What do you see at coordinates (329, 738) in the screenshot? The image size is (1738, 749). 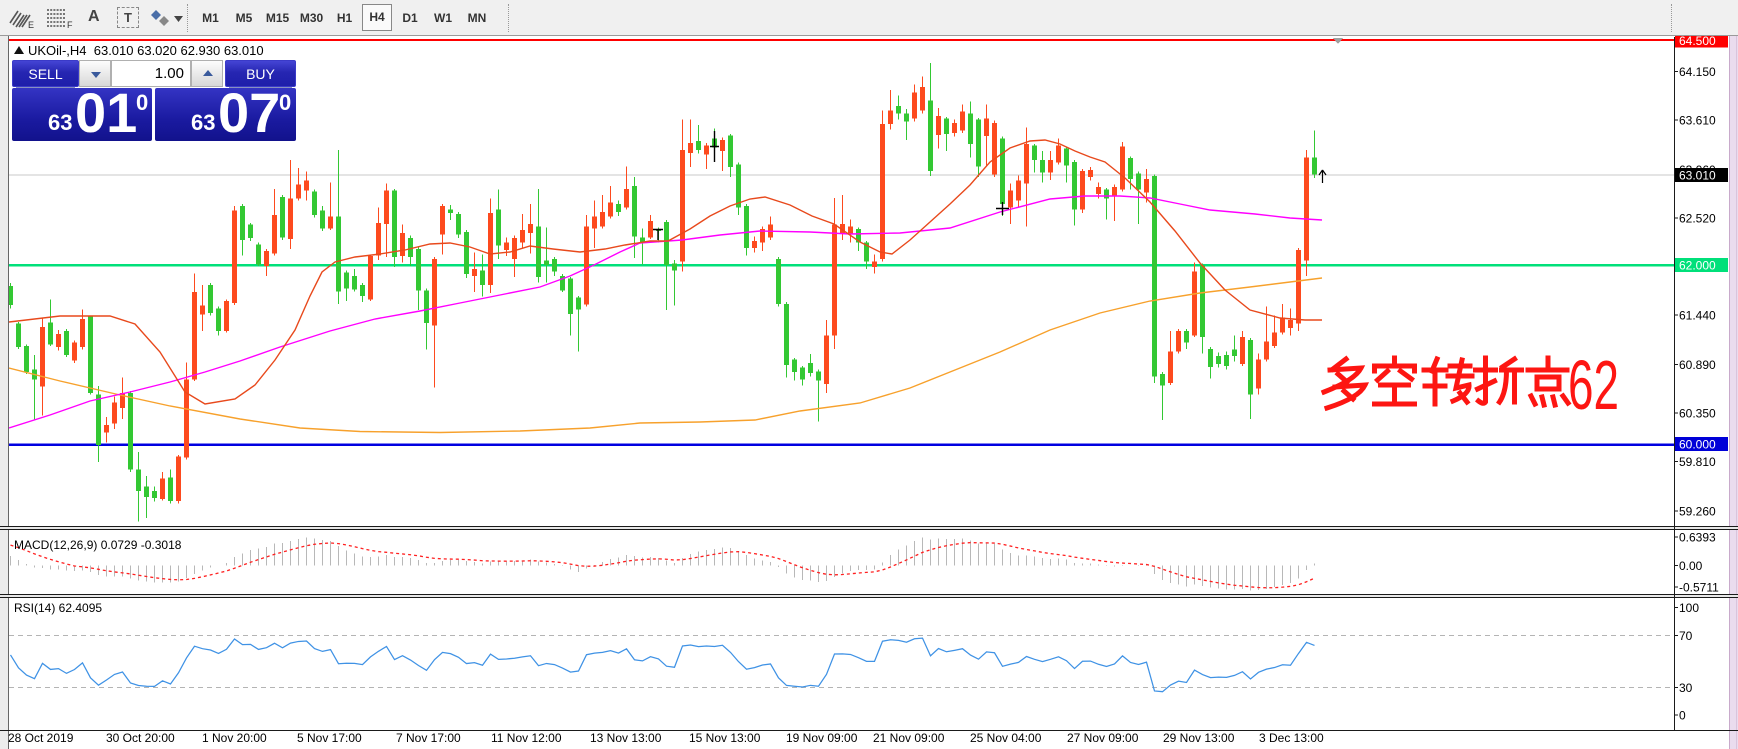 I see `svg-text: 5 Nov 17:00` at bounding box center [329, 738].